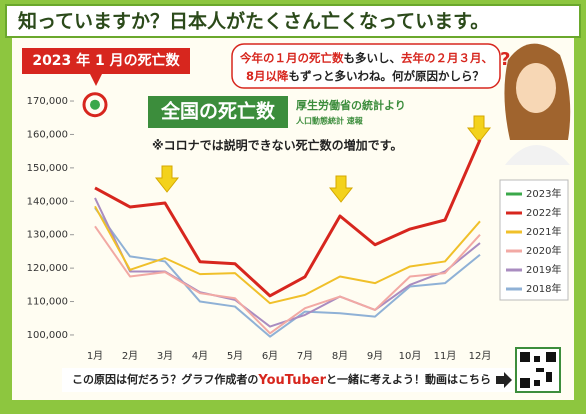 The image size is (586, 414). I want to click on y-tick-label: 120,000, so click(47, 268).